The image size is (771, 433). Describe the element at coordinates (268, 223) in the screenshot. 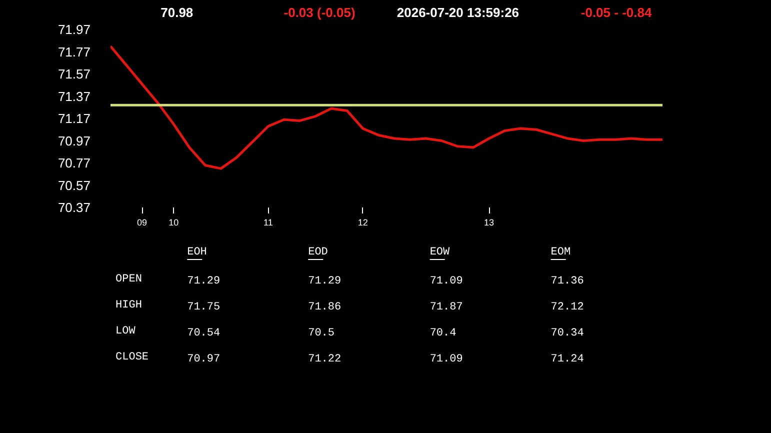

I see `x-tick-label: 11` at that location.